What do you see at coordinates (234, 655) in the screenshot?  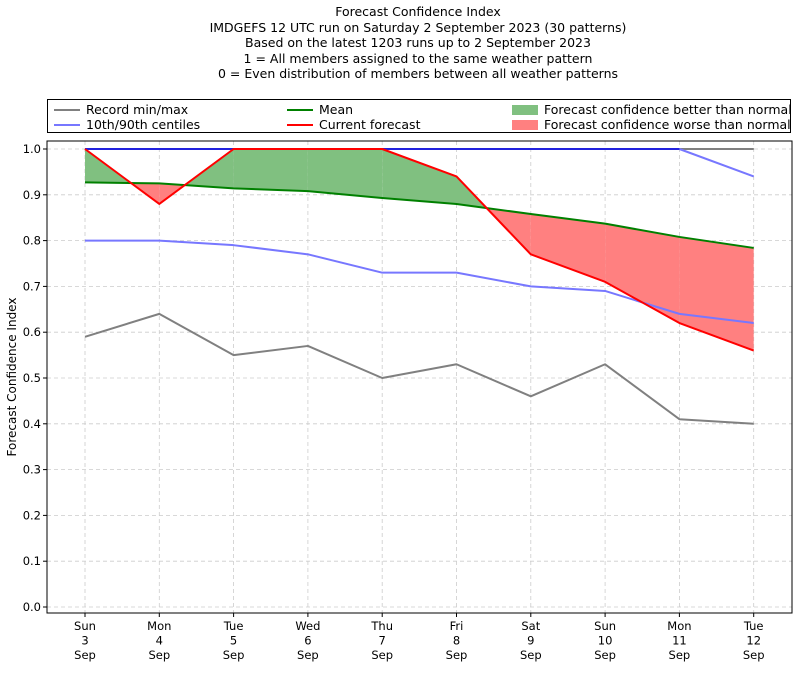 I see `x-tick-label-2-2: Sep` at bounding box center [234, 655].